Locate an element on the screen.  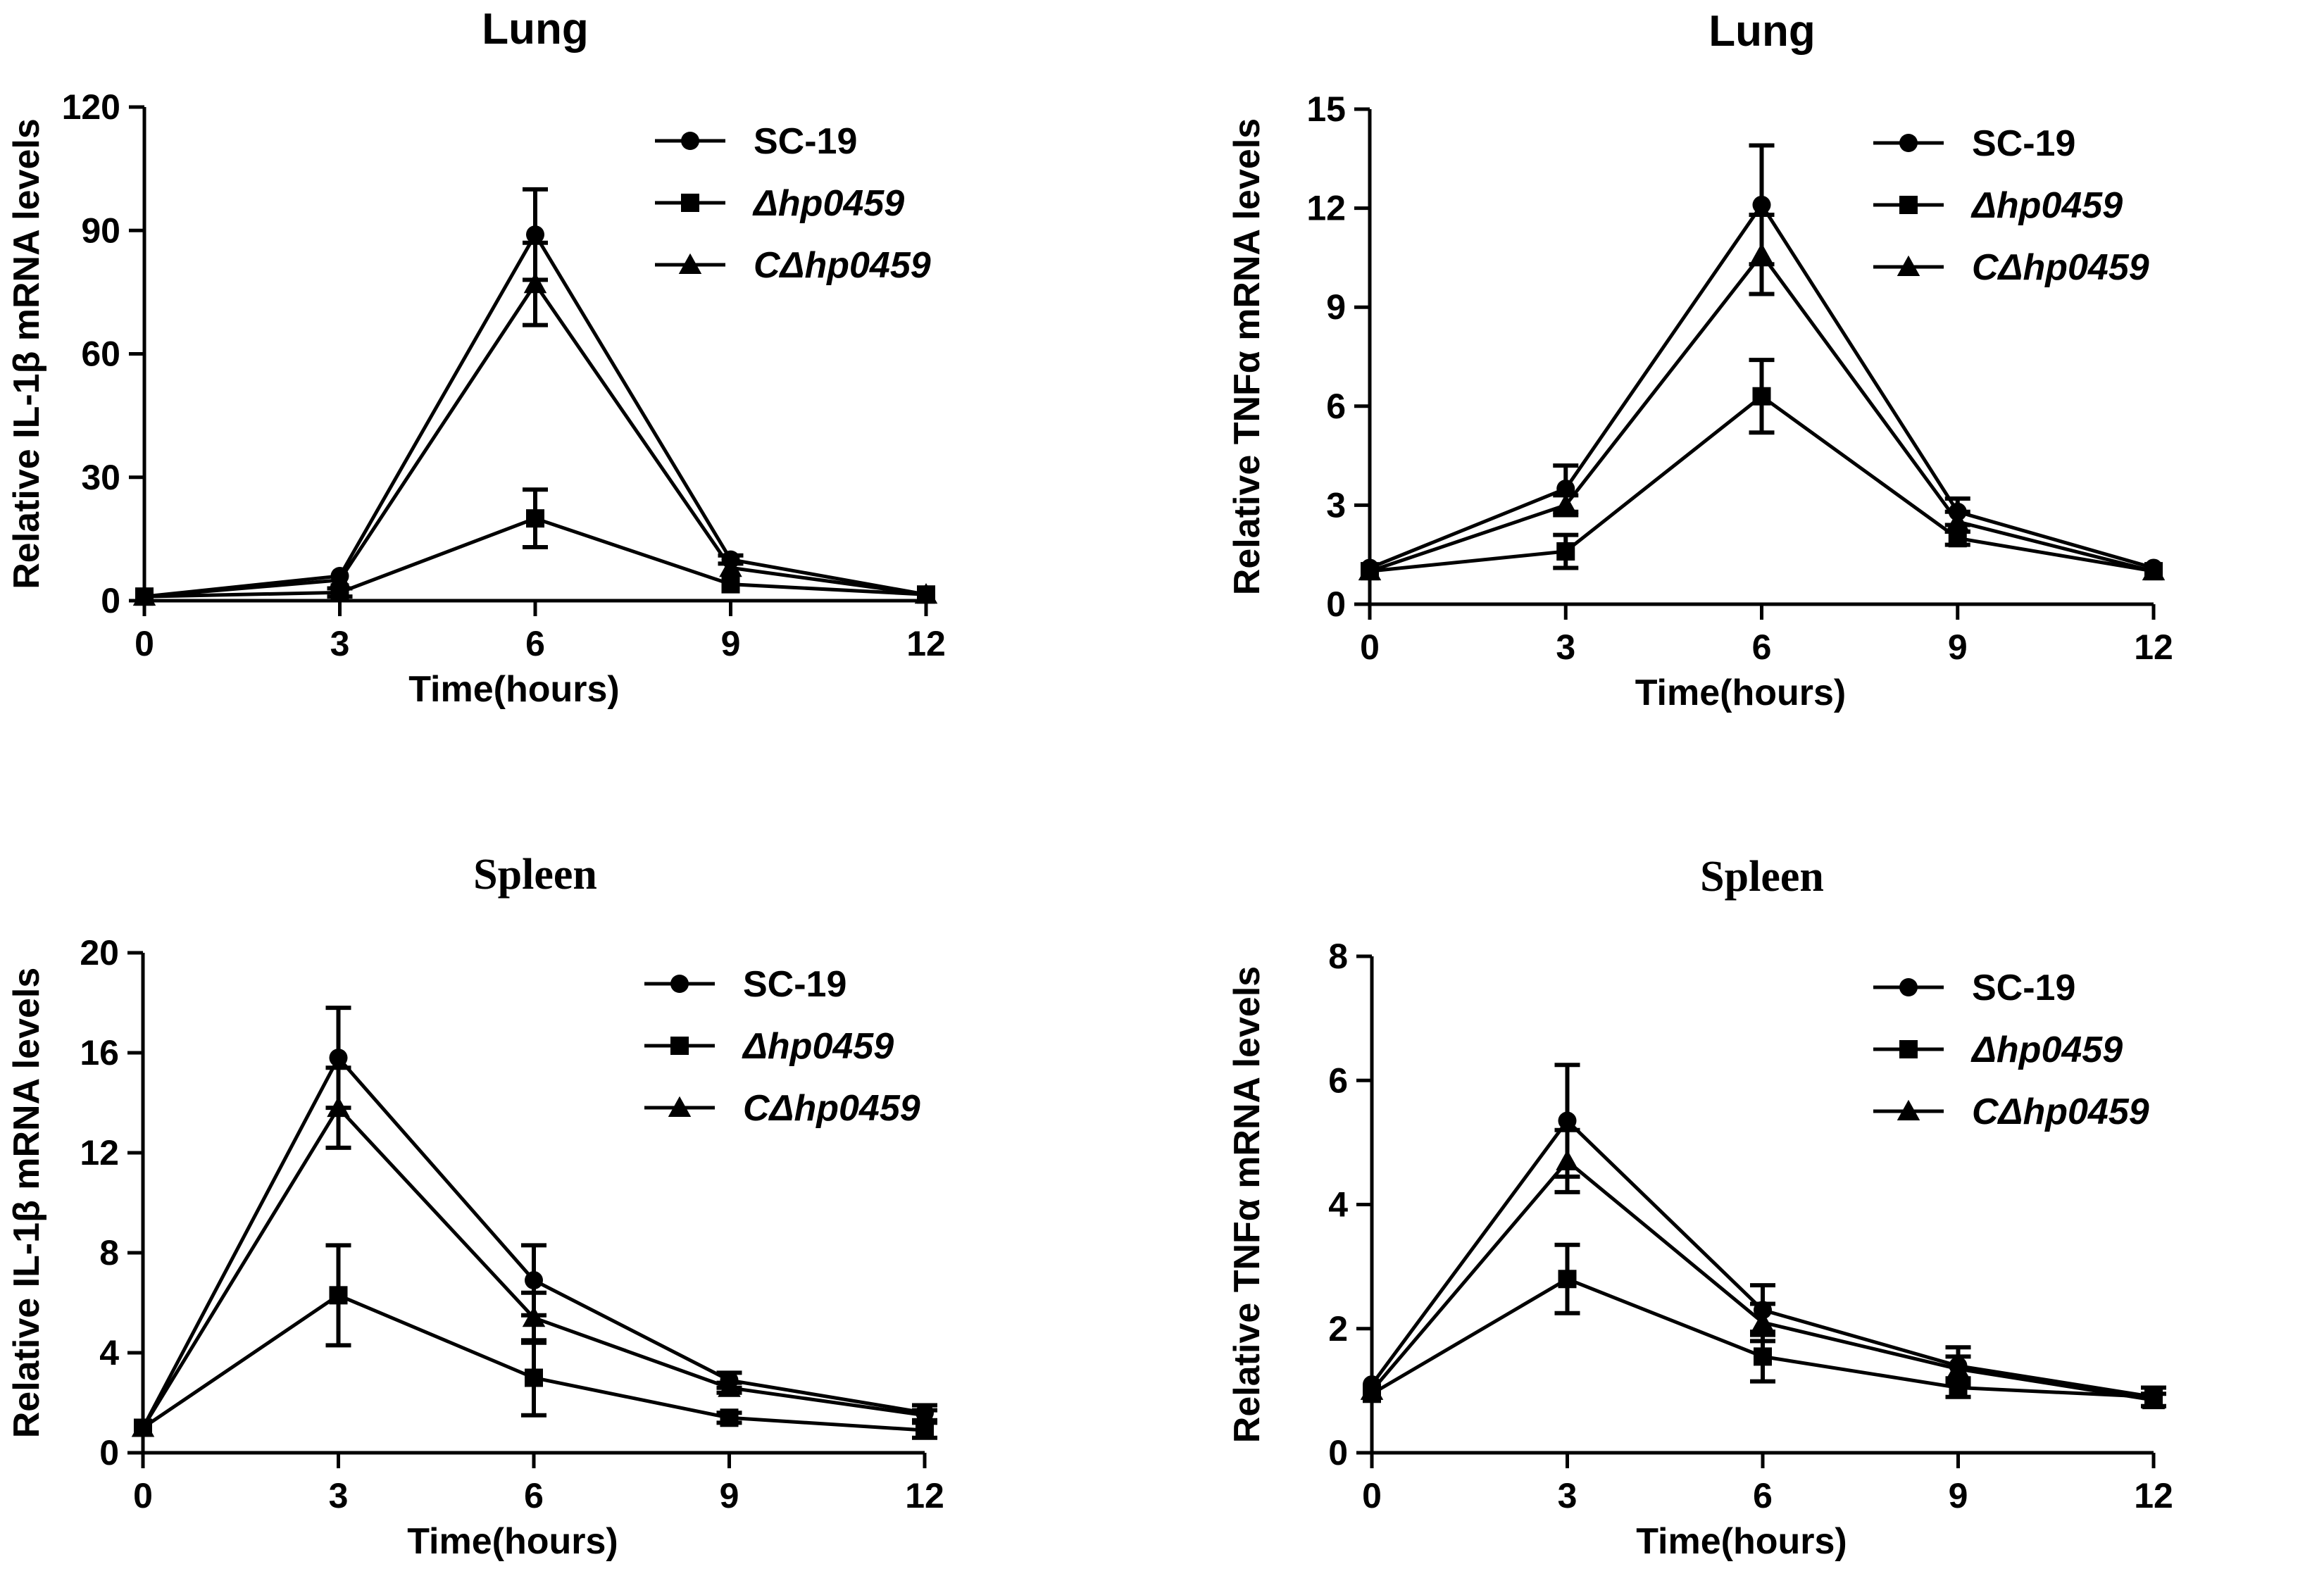
y-tick-label: 4 is located at coordinates (109, 1352).